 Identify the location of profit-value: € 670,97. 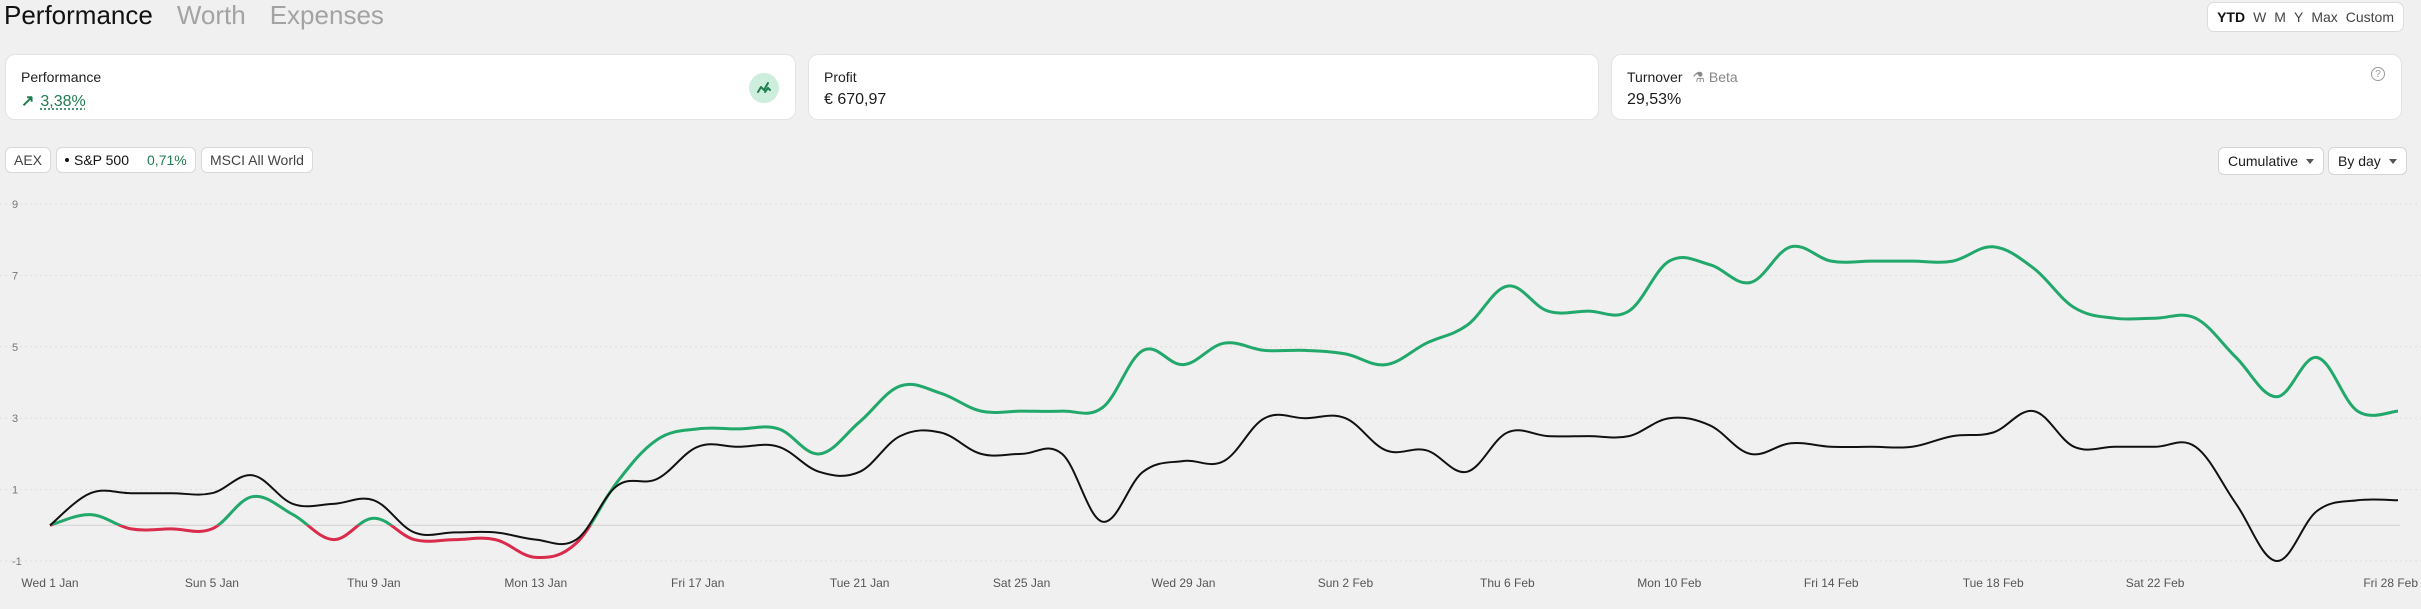
(855, 99).